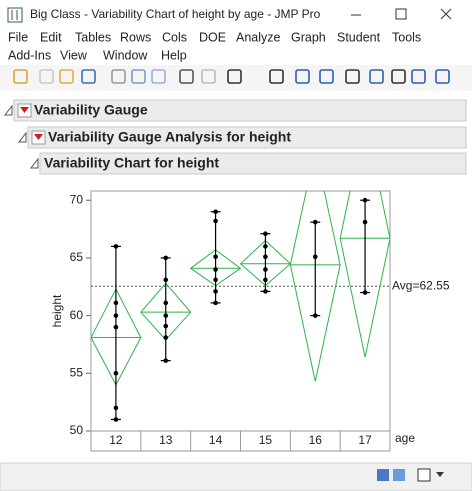 The height and width of the screenshot is (491, 472). What do you see at coordinates (77, 199) in the screenshot?
I see `y-tick-label: 70` at bounding box center [77, 199].